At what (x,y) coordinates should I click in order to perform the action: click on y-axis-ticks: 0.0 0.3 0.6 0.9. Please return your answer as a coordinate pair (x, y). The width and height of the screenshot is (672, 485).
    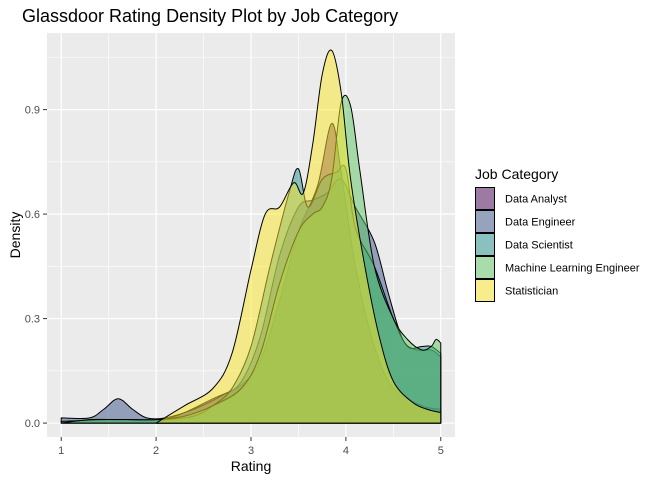
    Looking at the image, I should click on (36, 267).